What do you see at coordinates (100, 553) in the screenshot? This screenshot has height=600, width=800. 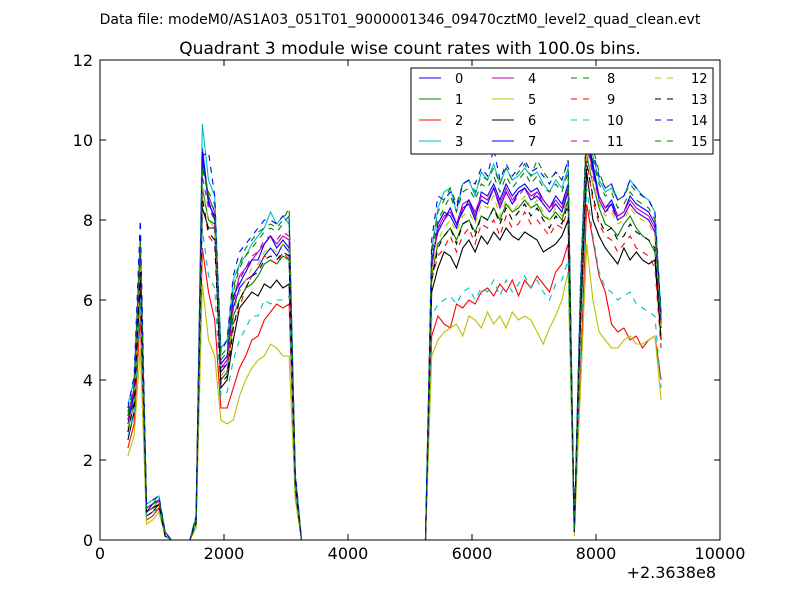 I see `x-tick-label-0: 0` at bounding box center [100, 553].